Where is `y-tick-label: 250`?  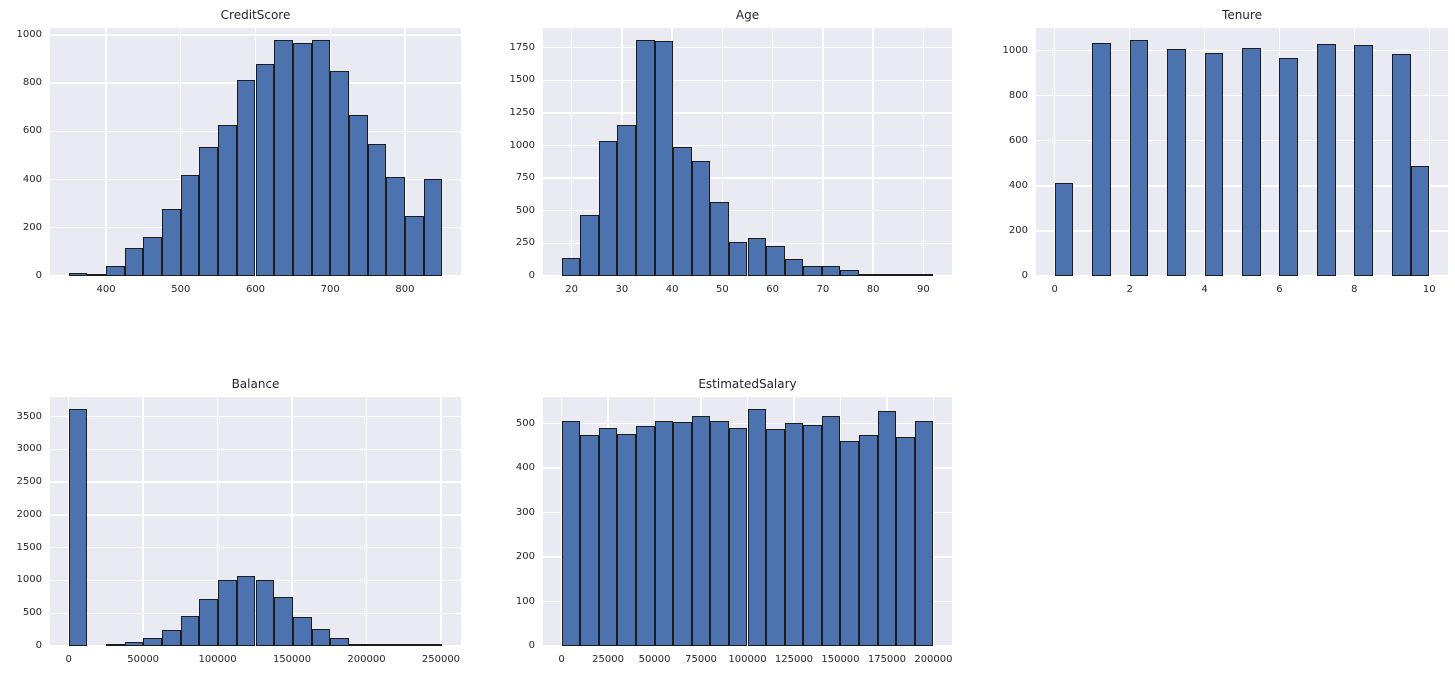 y-tick-label: 250 is located at coordinates (525, 243).